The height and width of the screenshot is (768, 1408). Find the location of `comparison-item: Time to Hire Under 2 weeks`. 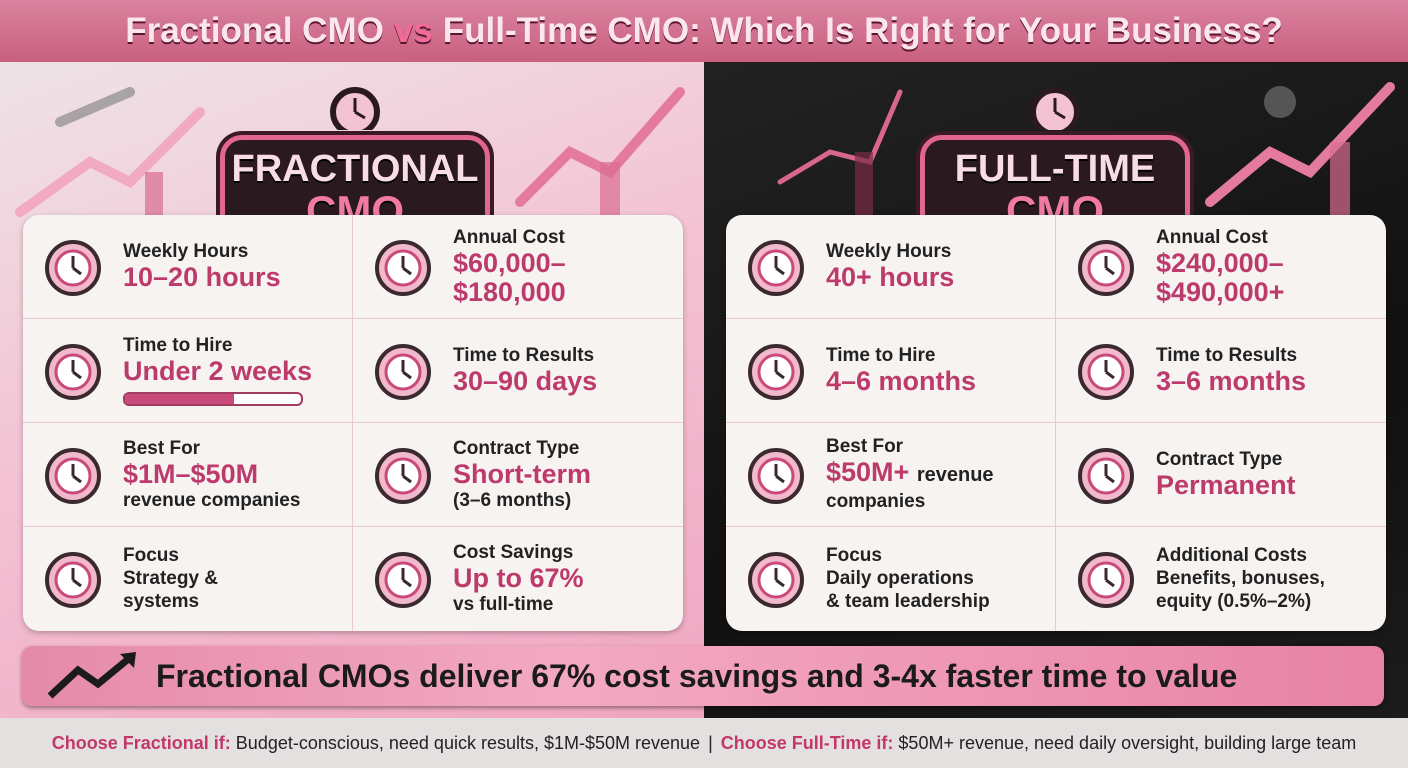

comparison-item: Time to Hire Under 2 weeks is located at coordinates (188, 371).